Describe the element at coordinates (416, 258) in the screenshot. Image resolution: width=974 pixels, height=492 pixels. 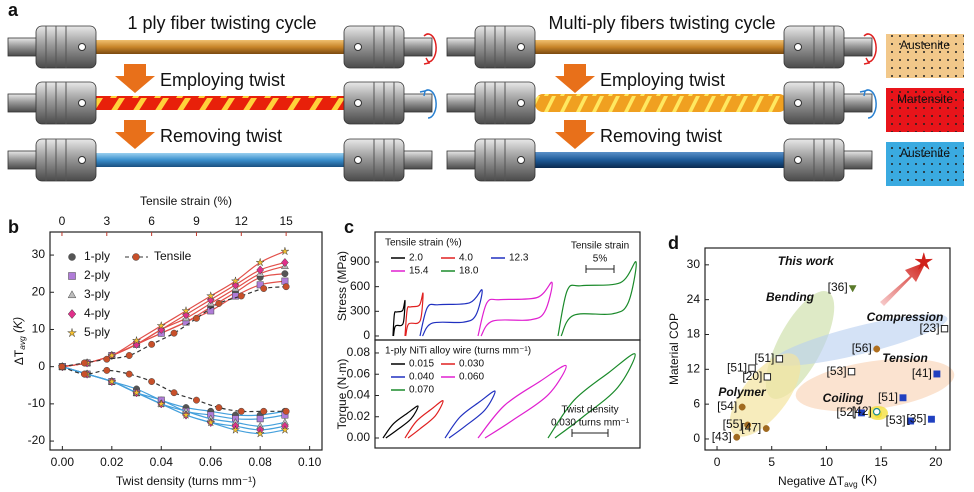
I see `legend-label: 2.0` at that location.